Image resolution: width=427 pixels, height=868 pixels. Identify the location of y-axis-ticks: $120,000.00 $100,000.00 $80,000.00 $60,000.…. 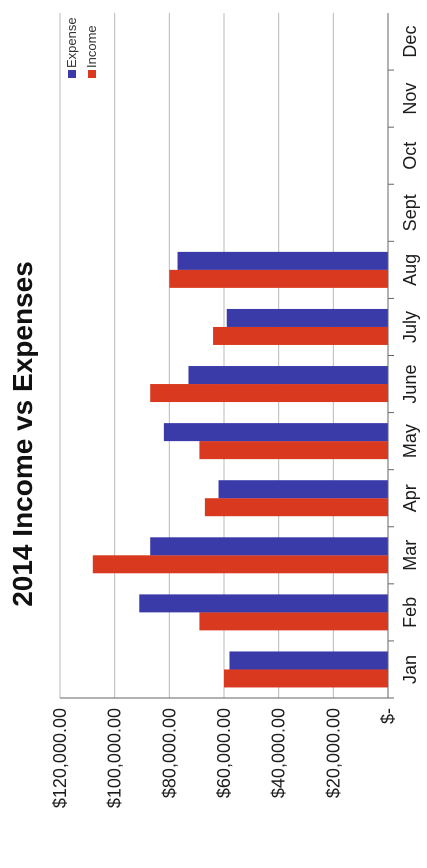
(224, 758).